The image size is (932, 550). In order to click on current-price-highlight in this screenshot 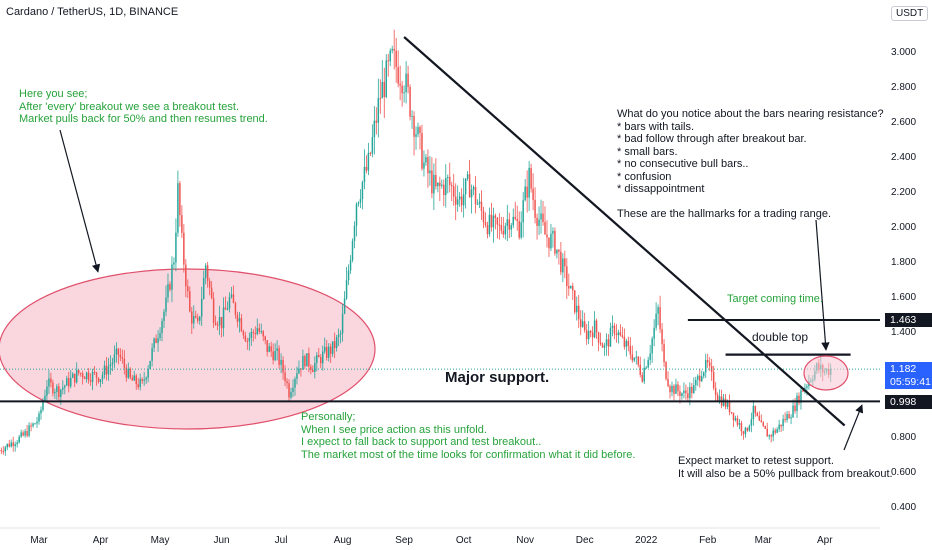, I will do `click(826, 373)`.